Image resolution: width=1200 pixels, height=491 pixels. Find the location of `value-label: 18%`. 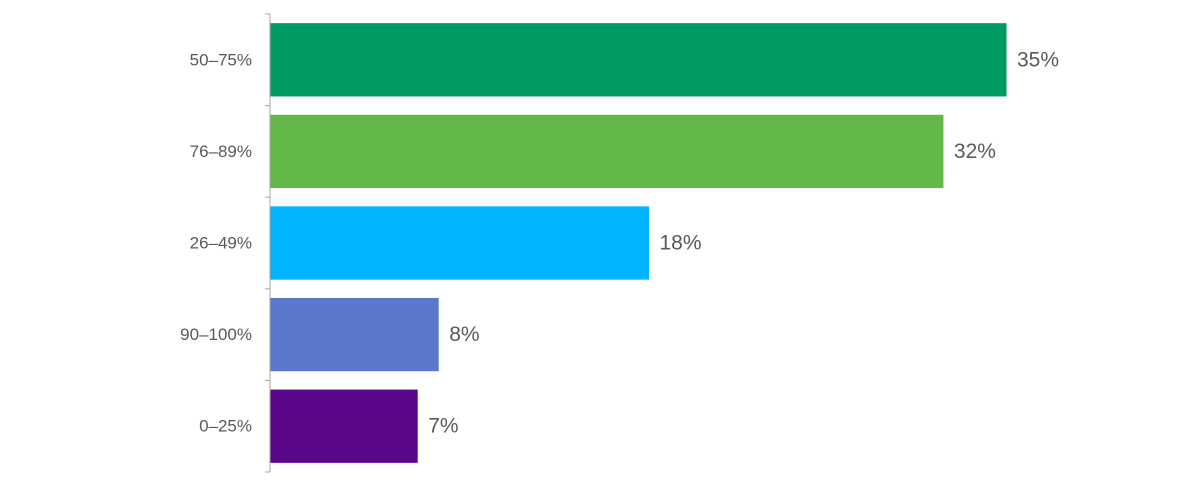

value-label: 18% is located at coordinates (681, 243).